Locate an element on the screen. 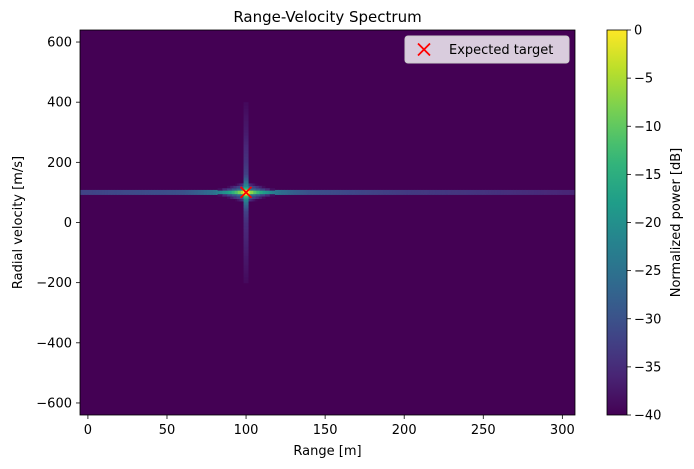 The width and height of the screenshot is (694, 469). y-axis-ticks: 600 400 200 0 −200 −400 −600 is located at coordinates (58, 223).